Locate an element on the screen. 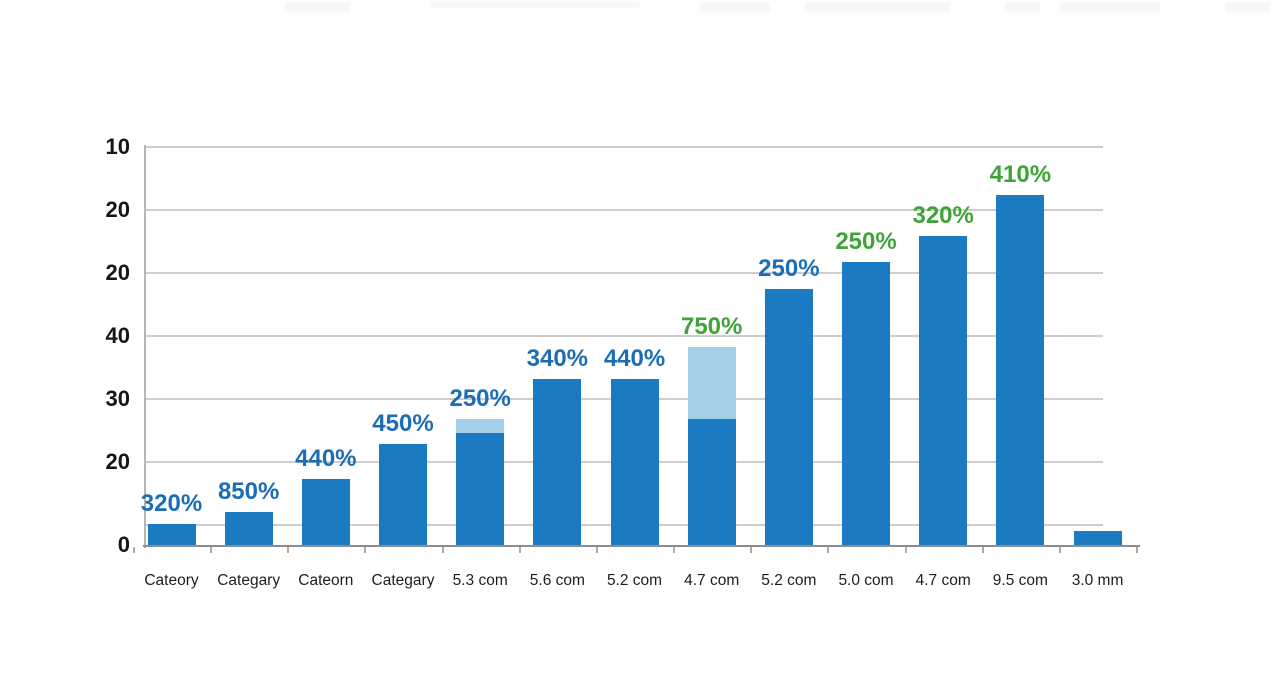 Image resolution: width=1280 pixels, height=698 pixels. x-axis-category-label: 3.0 mm is located at coordinates (1097, 580).